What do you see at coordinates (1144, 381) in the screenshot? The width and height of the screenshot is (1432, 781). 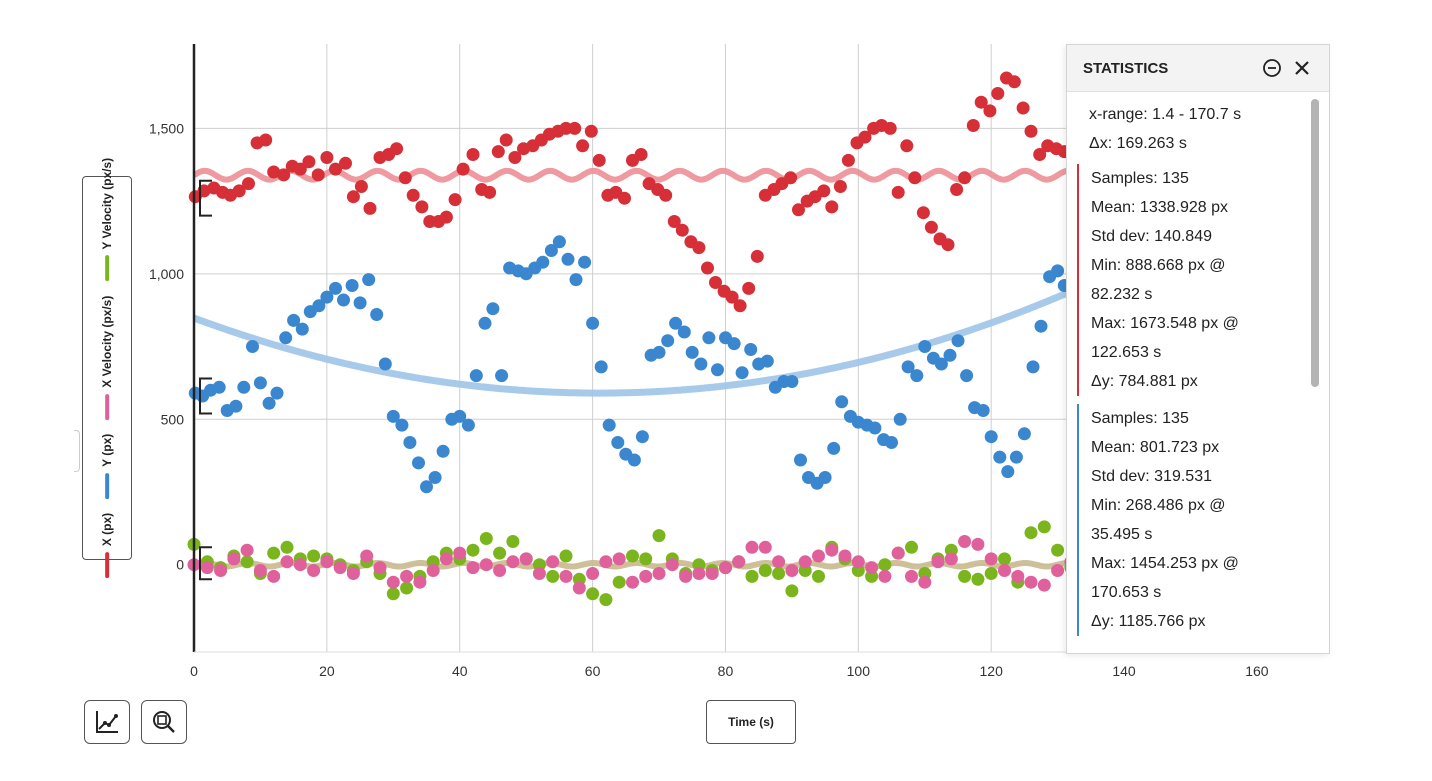 I see `stat-line: Δy: 784.881 px` at bounding box center [1144, 381].